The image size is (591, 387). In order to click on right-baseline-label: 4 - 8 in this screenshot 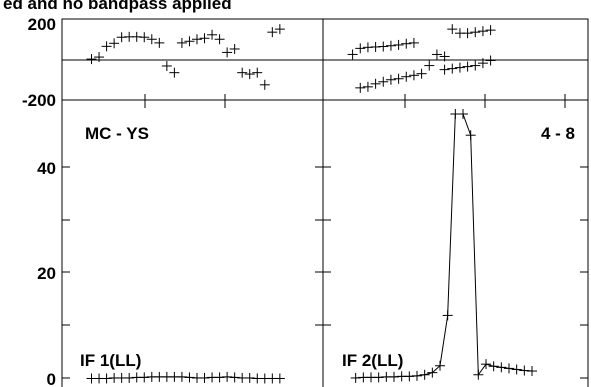, I will do `click(558, 133)`.